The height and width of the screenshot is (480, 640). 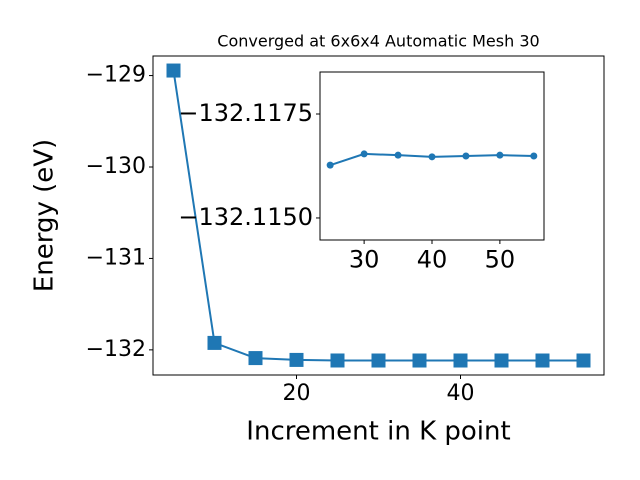 I want to click on chart-title: Converged at 6x6x4 Automatic Mesh 30, so click(x=378, y=41).